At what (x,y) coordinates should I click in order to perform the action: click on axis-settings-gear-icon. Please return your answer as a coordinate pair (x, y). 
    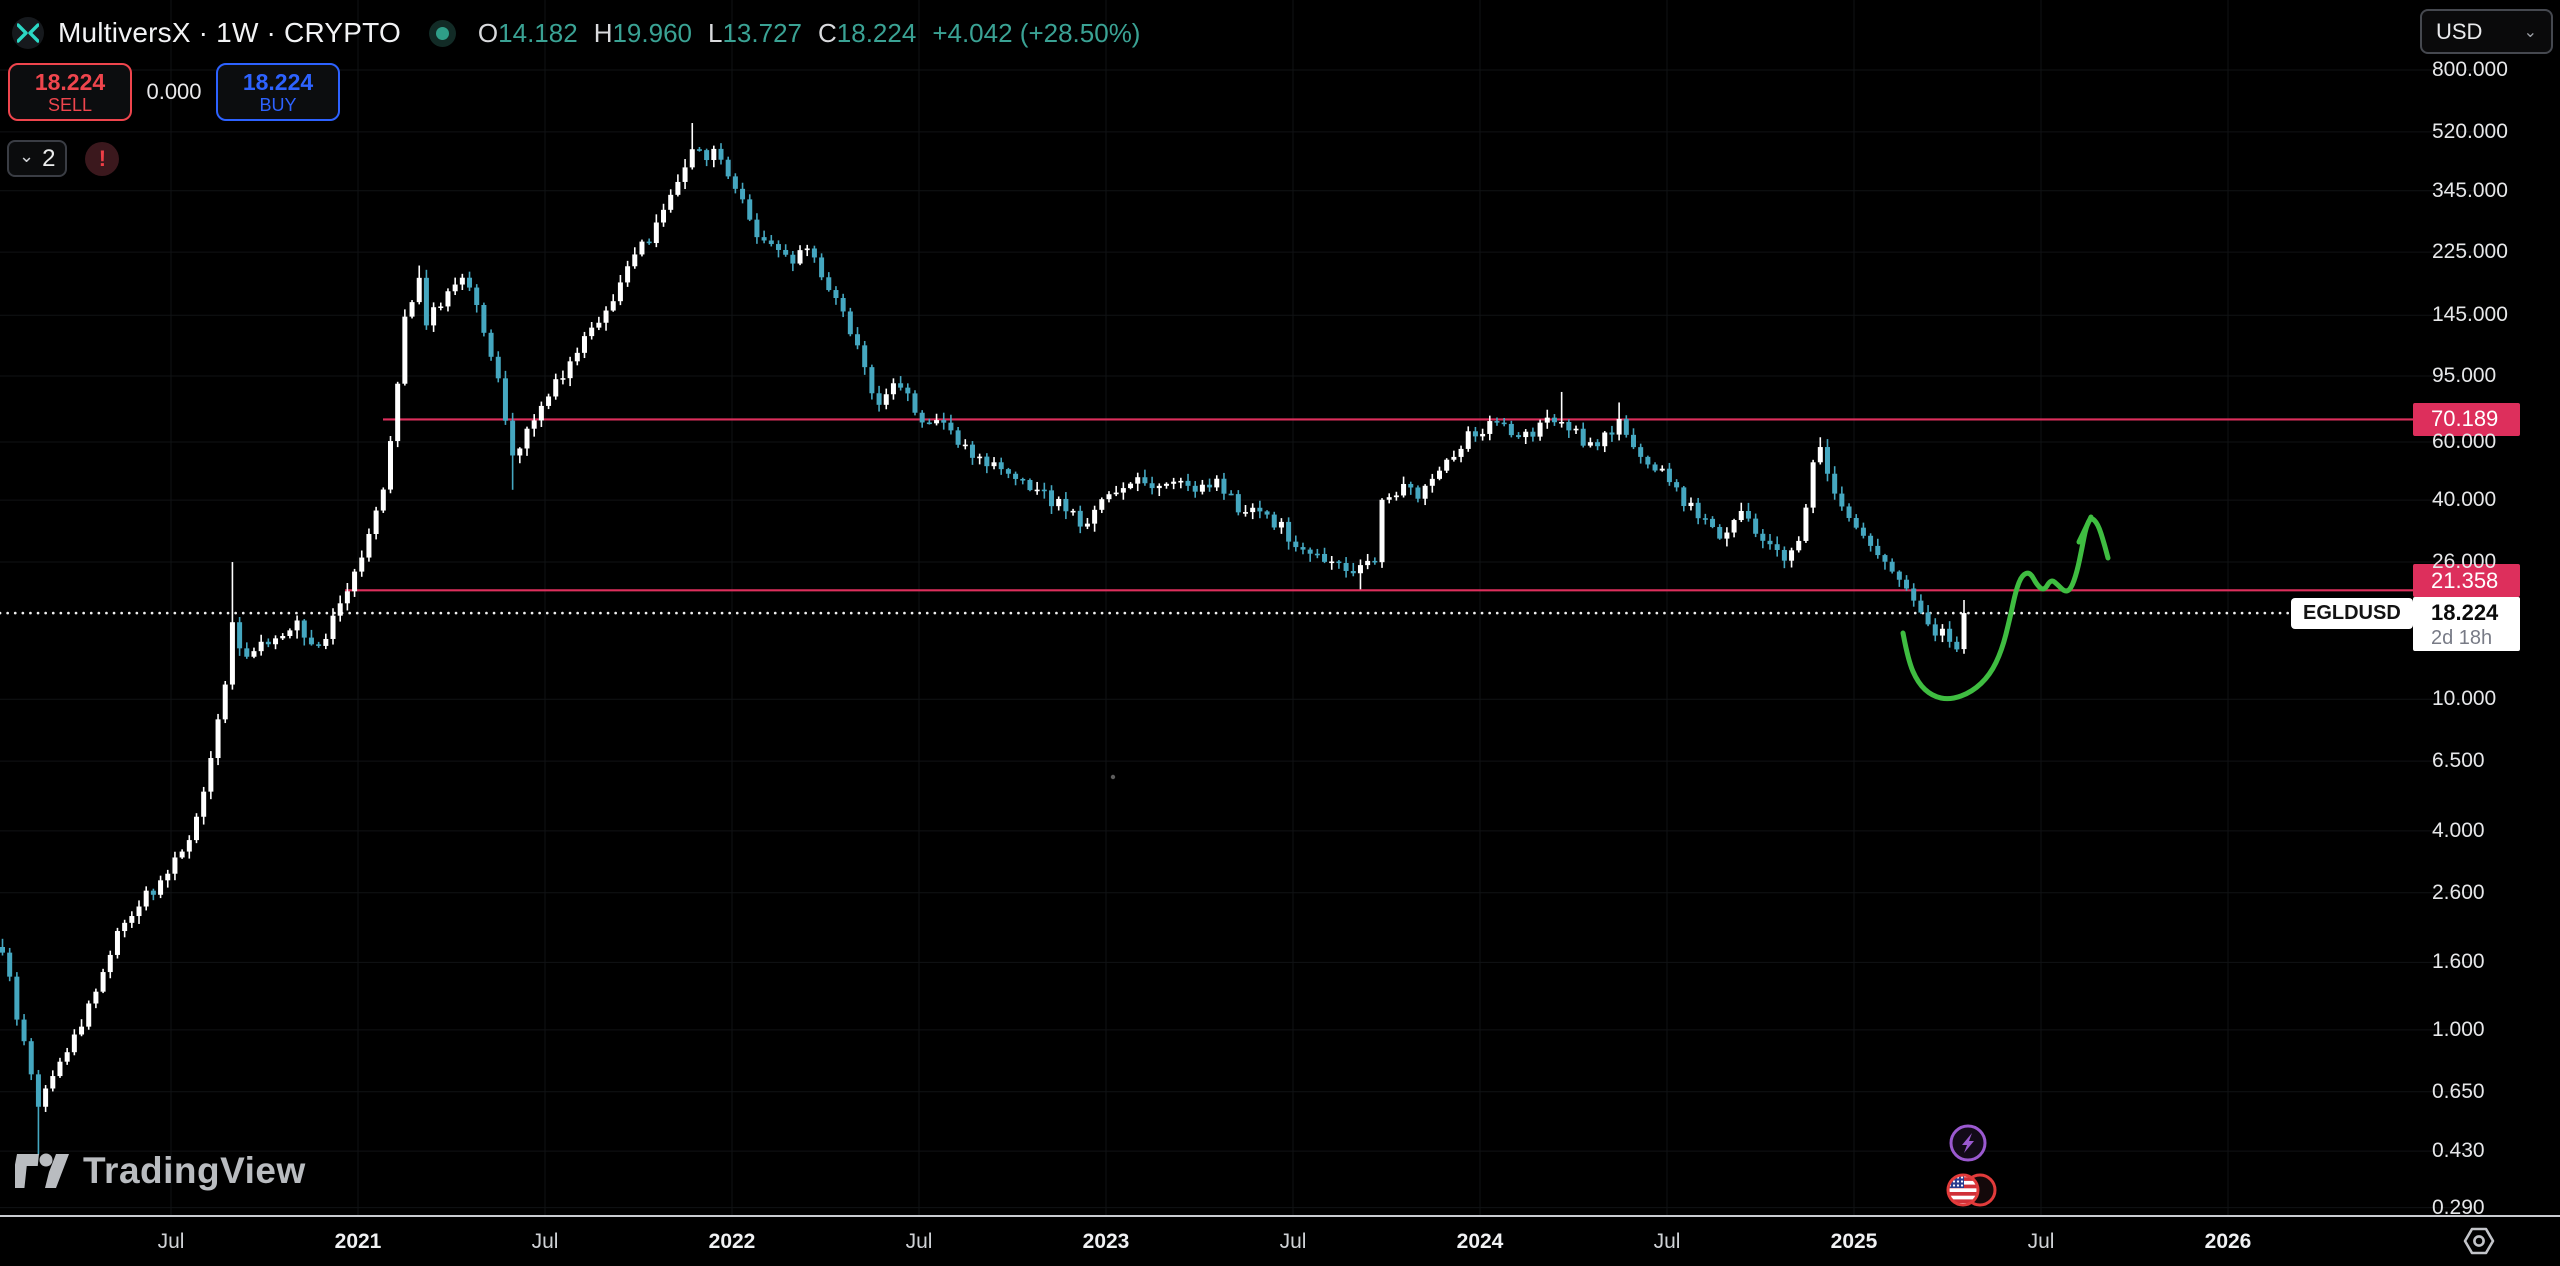
    Looking at the image, I should click on (2479, 1241).